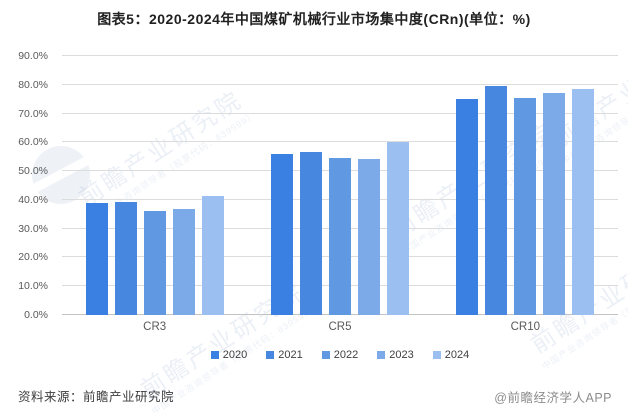  Describe the element at coordinates (397, 228) in the screenshot. I see `bar-cr5-2024` at that location.